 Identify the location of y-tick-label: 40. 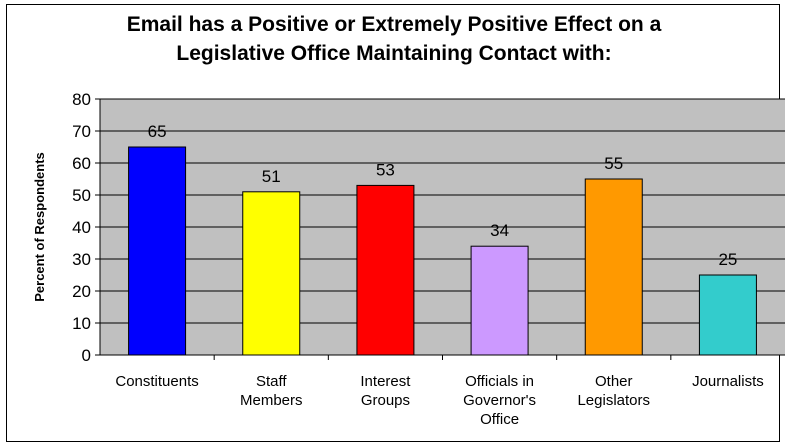
(81, 227).